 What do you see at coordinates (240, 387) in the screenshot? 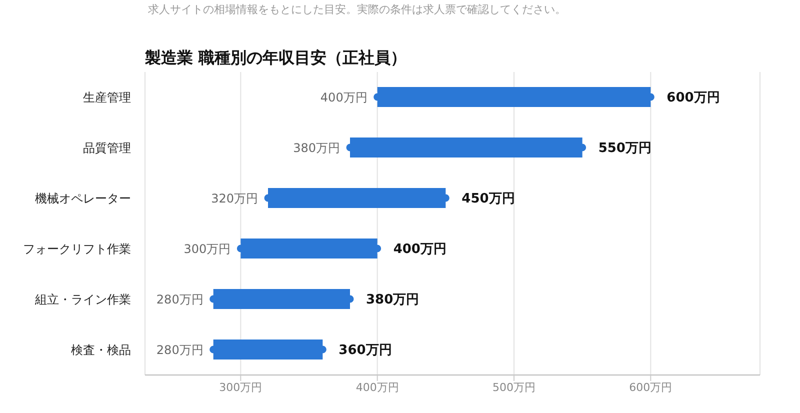
I see `x-tick-label: 300万円` at bounding box center [240, 387].